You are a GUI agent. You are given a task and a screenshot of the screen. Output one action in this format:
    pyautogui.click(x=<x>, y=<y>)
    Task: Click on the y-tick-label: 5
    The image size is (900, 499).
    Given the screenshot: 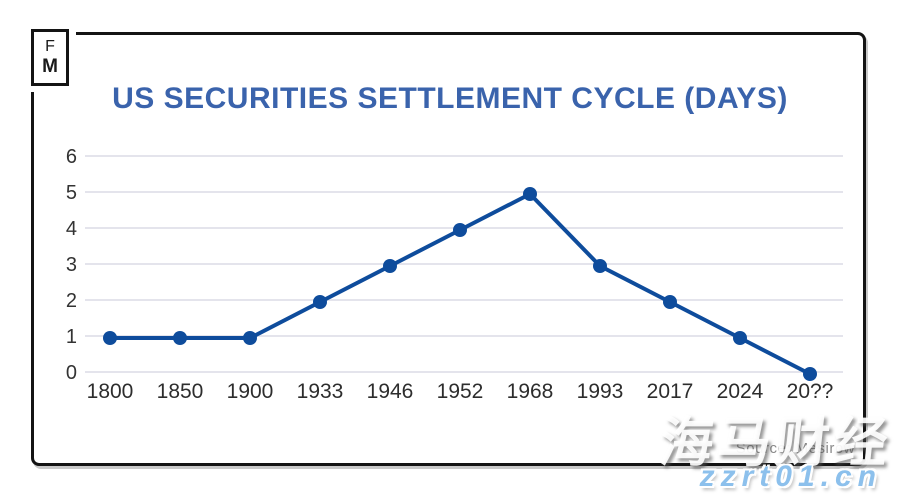 What is the action you would take?
    pyautogui.click(x=71, y=193)
    